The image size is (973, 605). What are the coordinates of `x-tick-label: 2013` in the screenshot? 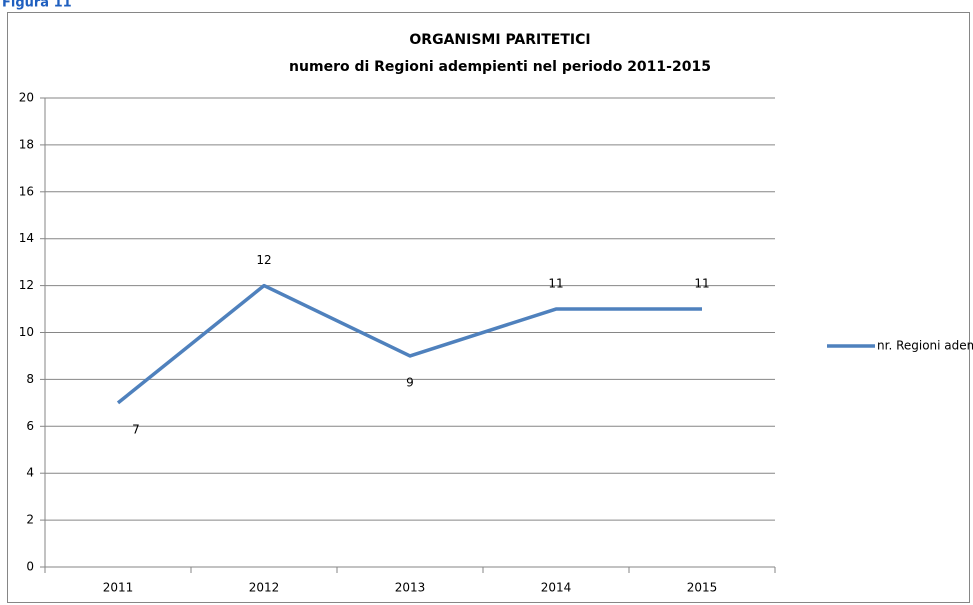 It's located at (410, 588).